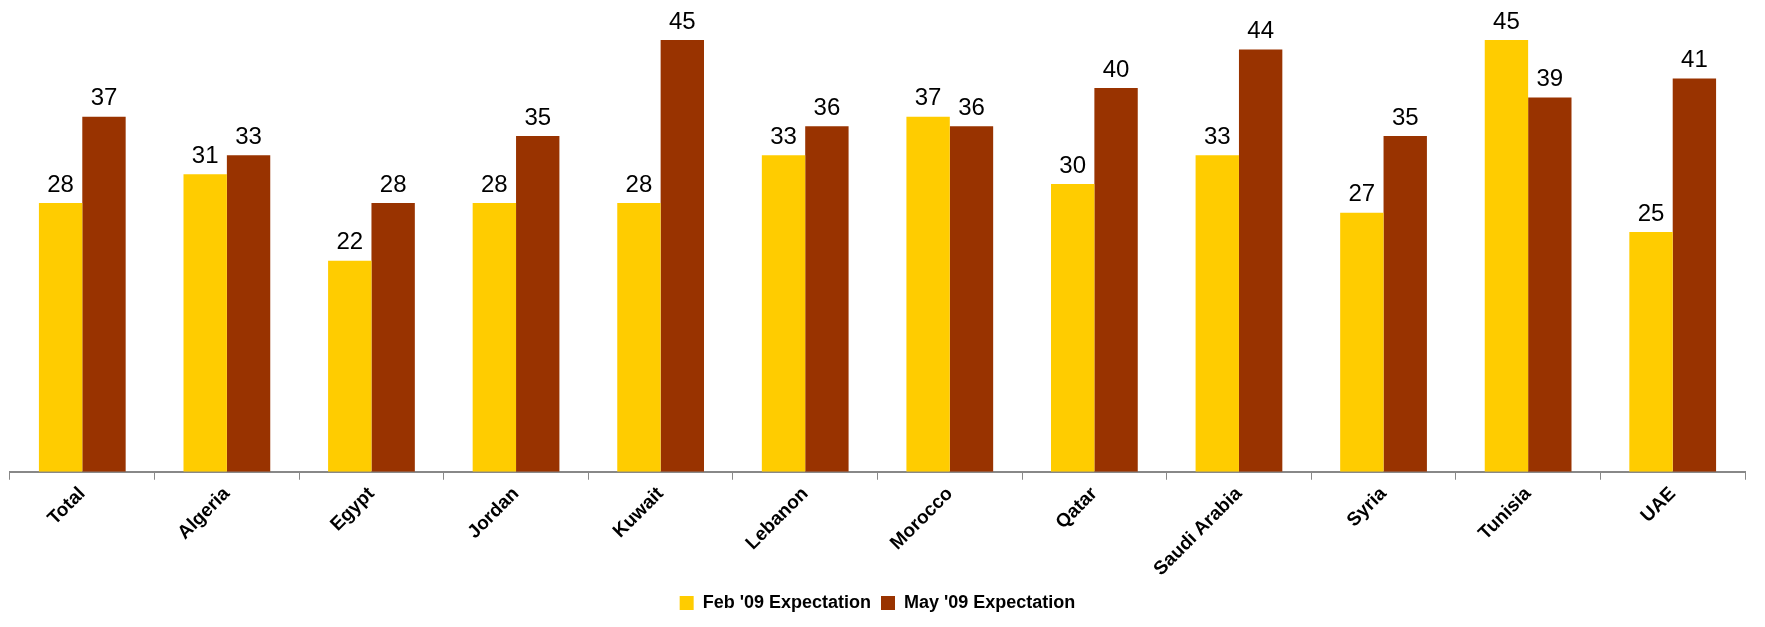  Describe the element at coordinates (1073, 164) in the screenshot. I see `data-label: 30` at that location.